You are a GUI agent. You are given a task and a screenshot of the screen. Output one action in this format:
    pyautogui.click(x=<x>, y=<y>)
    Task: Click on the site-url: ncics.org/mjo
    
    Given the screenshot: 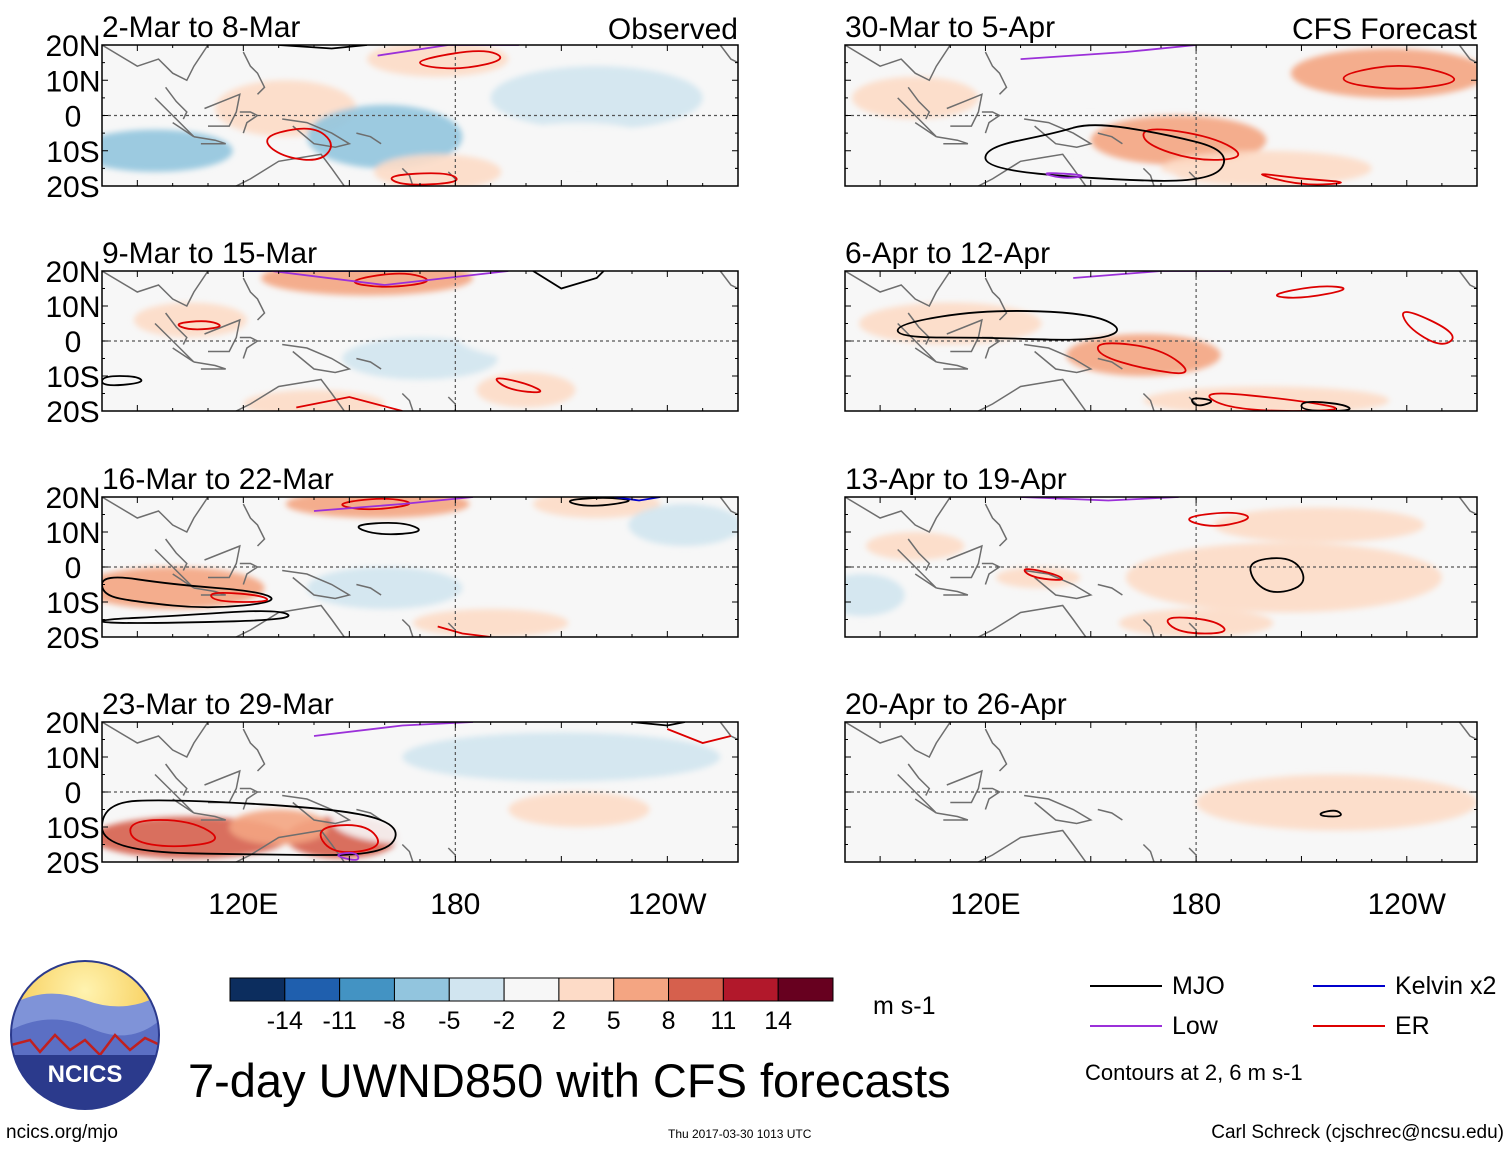 What is the action you would take?
    pyautogui.click(x=62, y=1132)
    